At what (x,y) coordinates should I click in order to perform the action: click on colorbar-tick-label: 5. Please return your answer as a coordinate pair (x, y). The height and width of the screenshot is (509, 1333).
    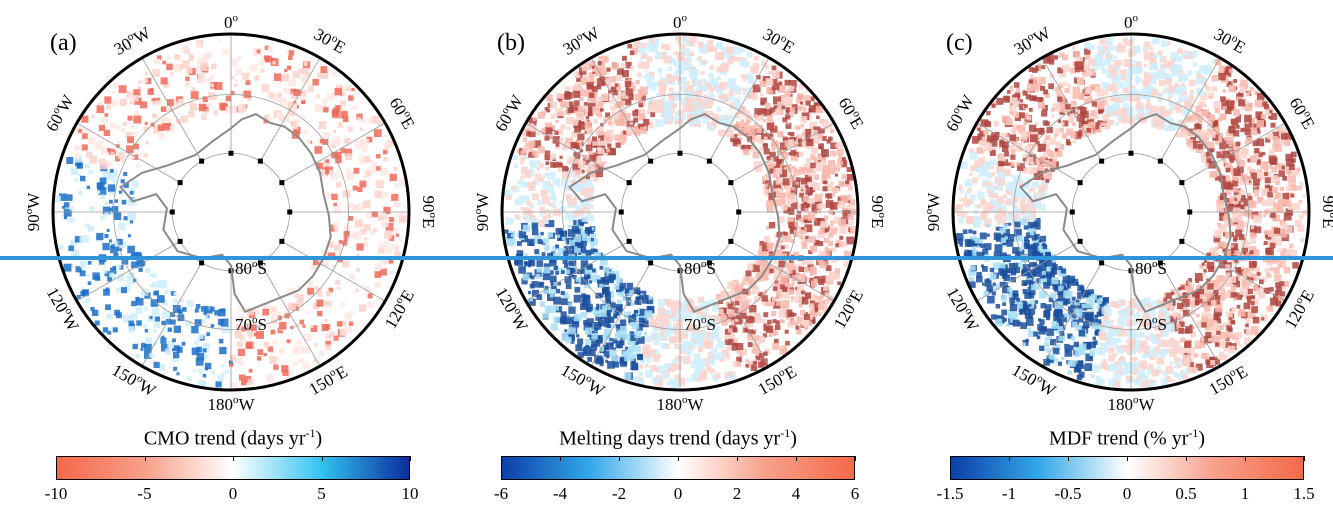
    Looking at the image, I should click on (321, 493).